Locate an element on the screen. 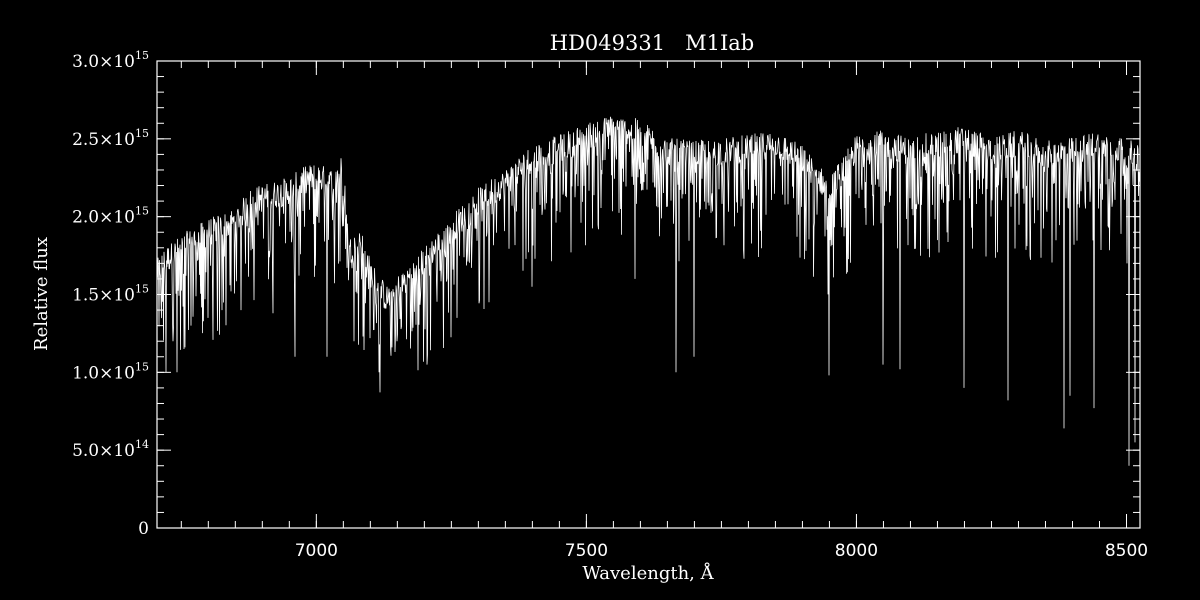 The height and width of the screenshot is (600, 1200). x-tick-label: 8500 is located at coordinates (1126, 551).